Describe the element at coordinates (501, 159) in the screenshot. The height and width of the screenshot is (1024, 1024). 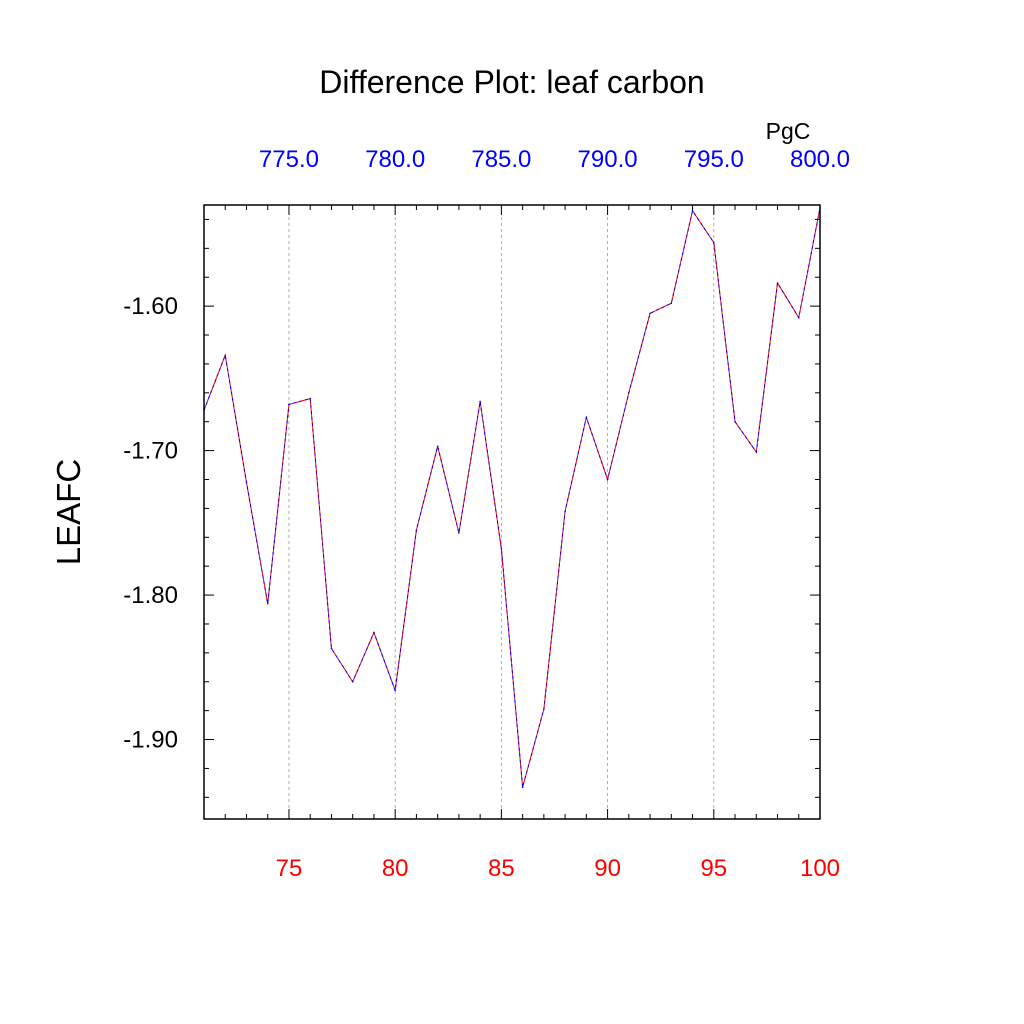
I see `x-tick-label-top: 785.0` at that location.